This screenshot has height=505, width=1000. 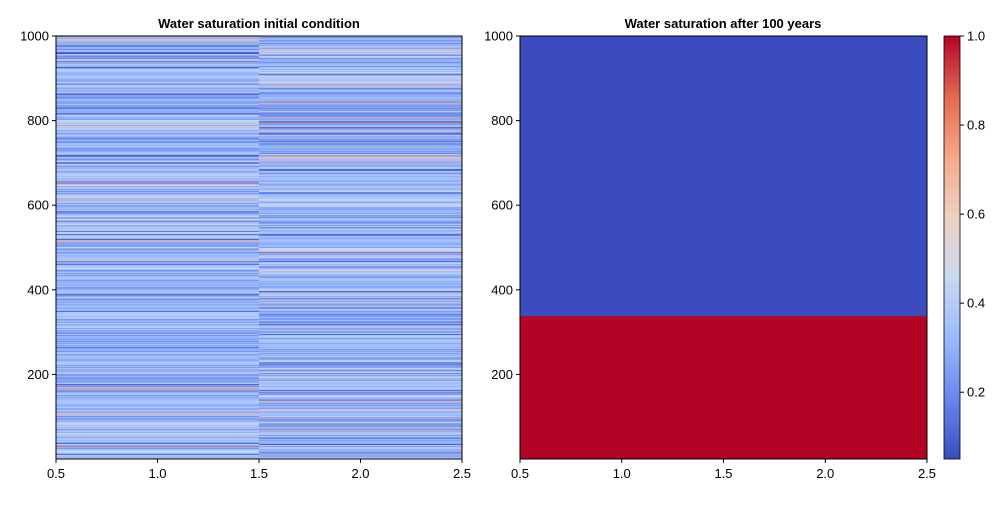 What do you see at coordinates (952, 247) in the screenshot?
I see `colorbar-gradient` at bounding box center [952, 247].